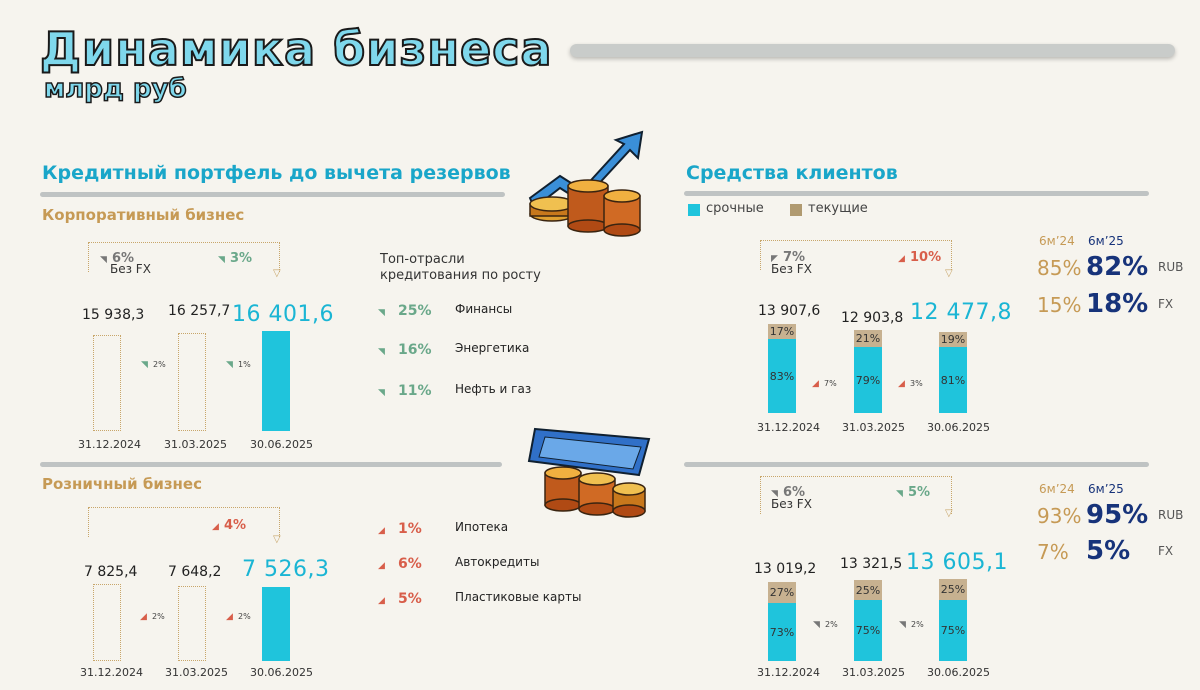 This screenshot has width=1200, height=690. What do you see at coordinates (872, 50) in the screenshot?
I see `title-divider` at bounding box center [872, 50].